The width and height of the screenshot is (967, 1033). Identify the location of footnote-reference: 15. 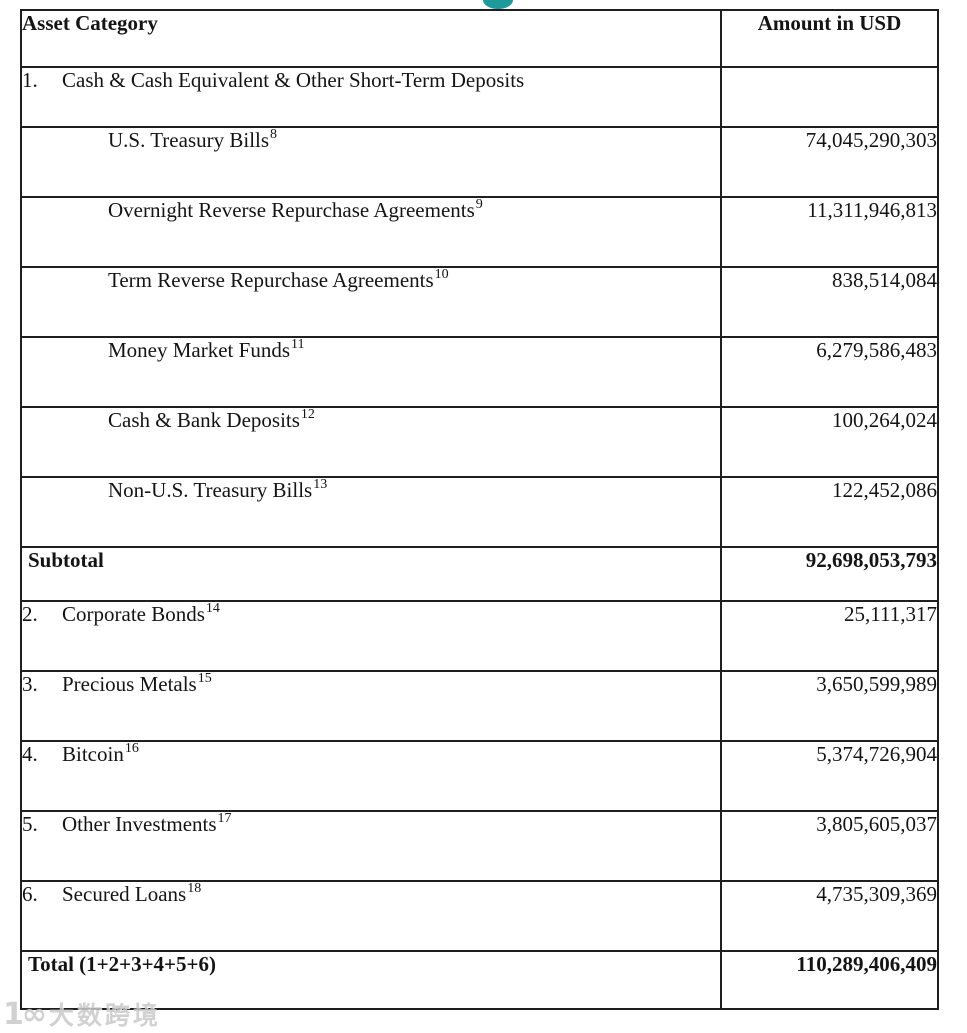
(204, 678).